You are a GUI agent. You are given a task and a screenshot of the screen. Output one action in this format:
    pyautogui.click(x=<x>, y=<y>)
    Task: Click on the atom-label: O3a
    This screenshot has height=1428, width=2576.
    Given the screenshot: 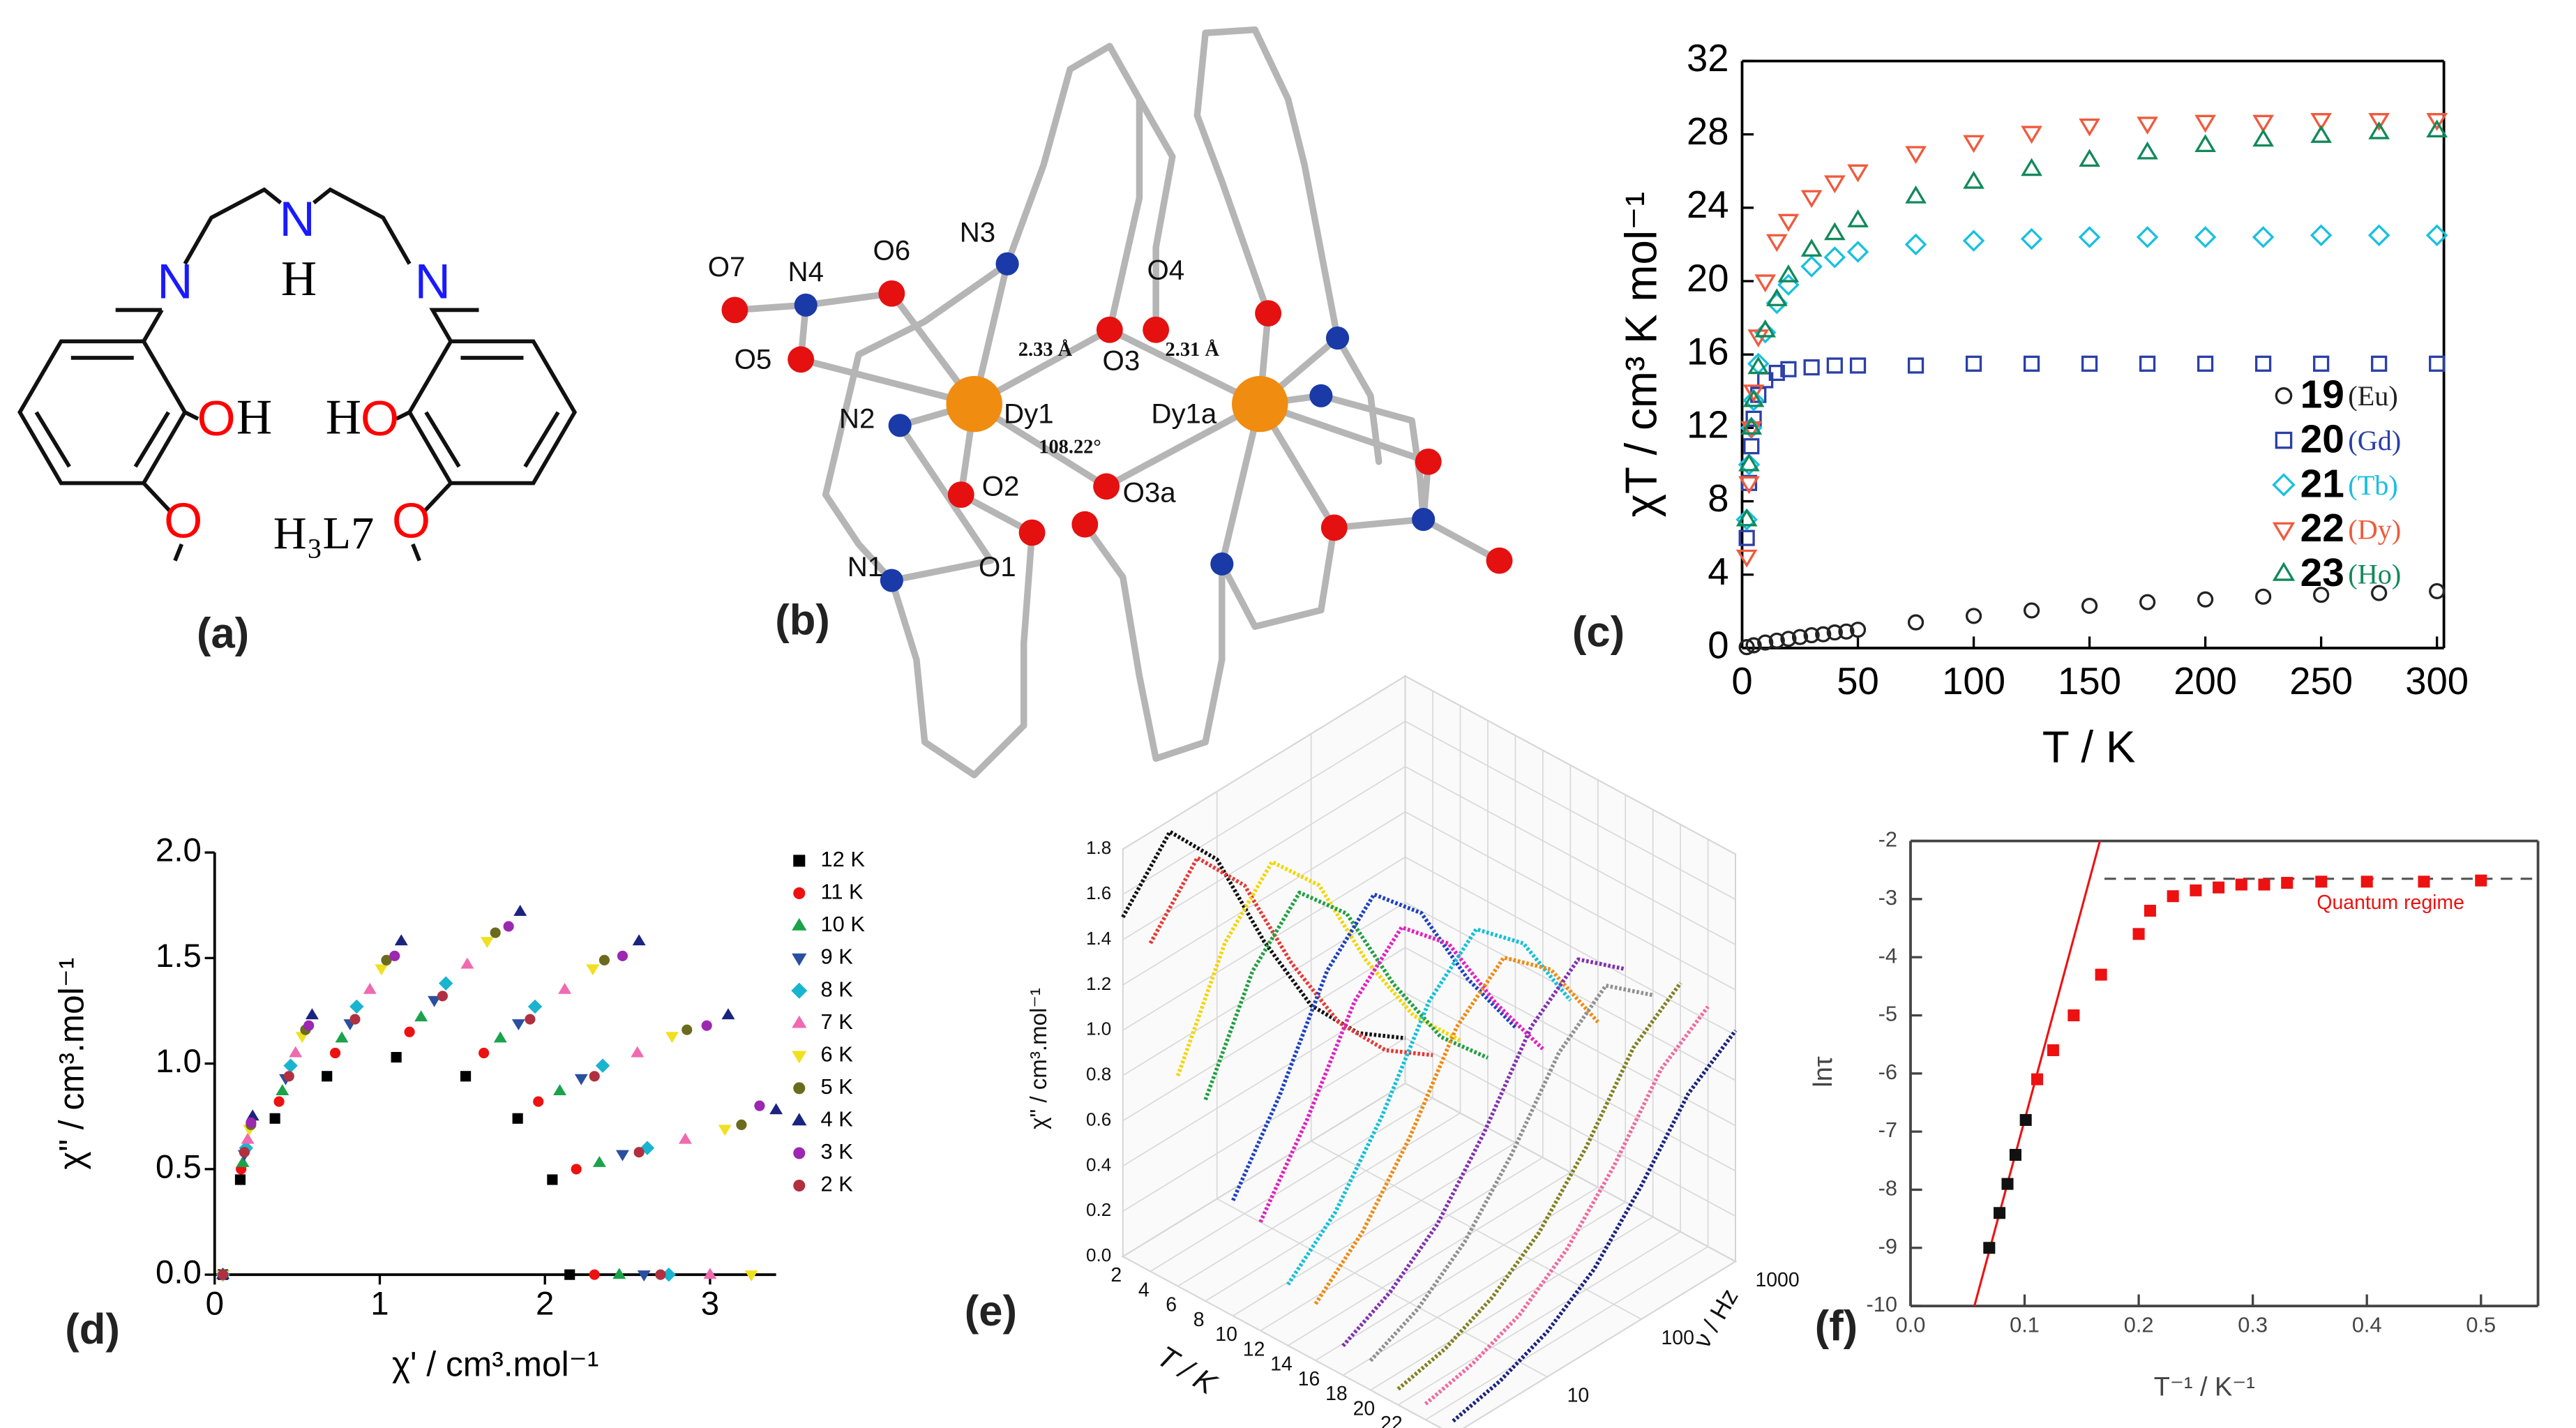 What is the action you would take?
    pyautogui.click(x=1150, y=493)
    